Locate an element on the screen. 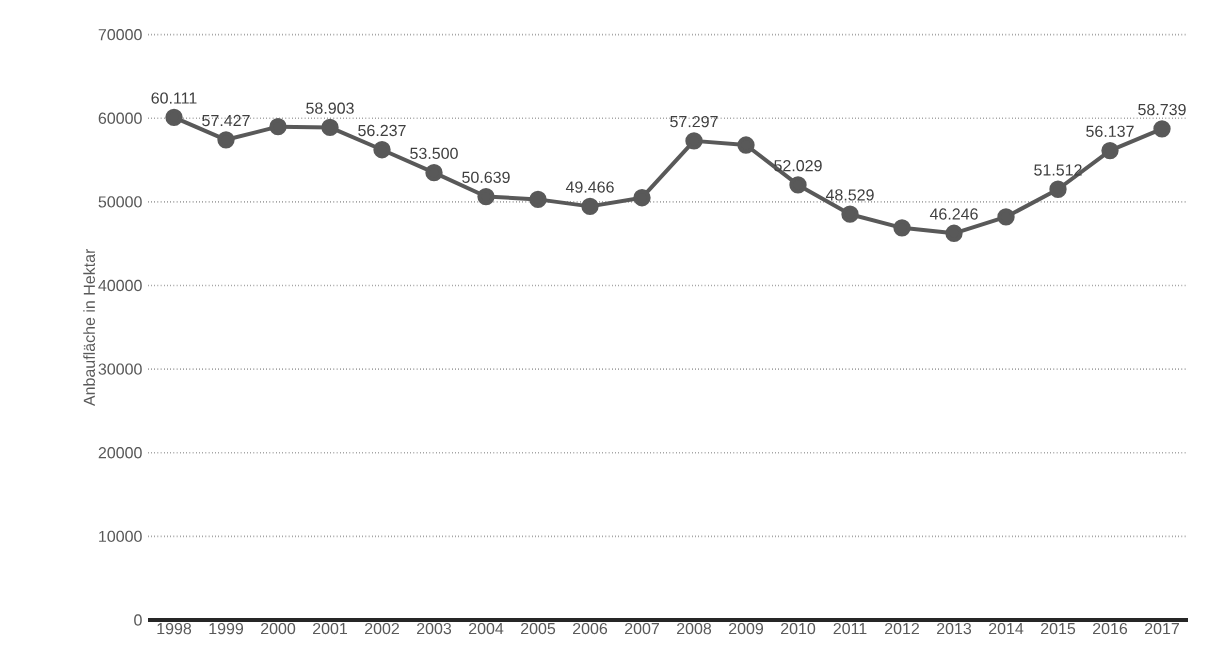 This screenshot has height=666, width=1213. y-tick-label: 0 is located at coordinates (138, 620).